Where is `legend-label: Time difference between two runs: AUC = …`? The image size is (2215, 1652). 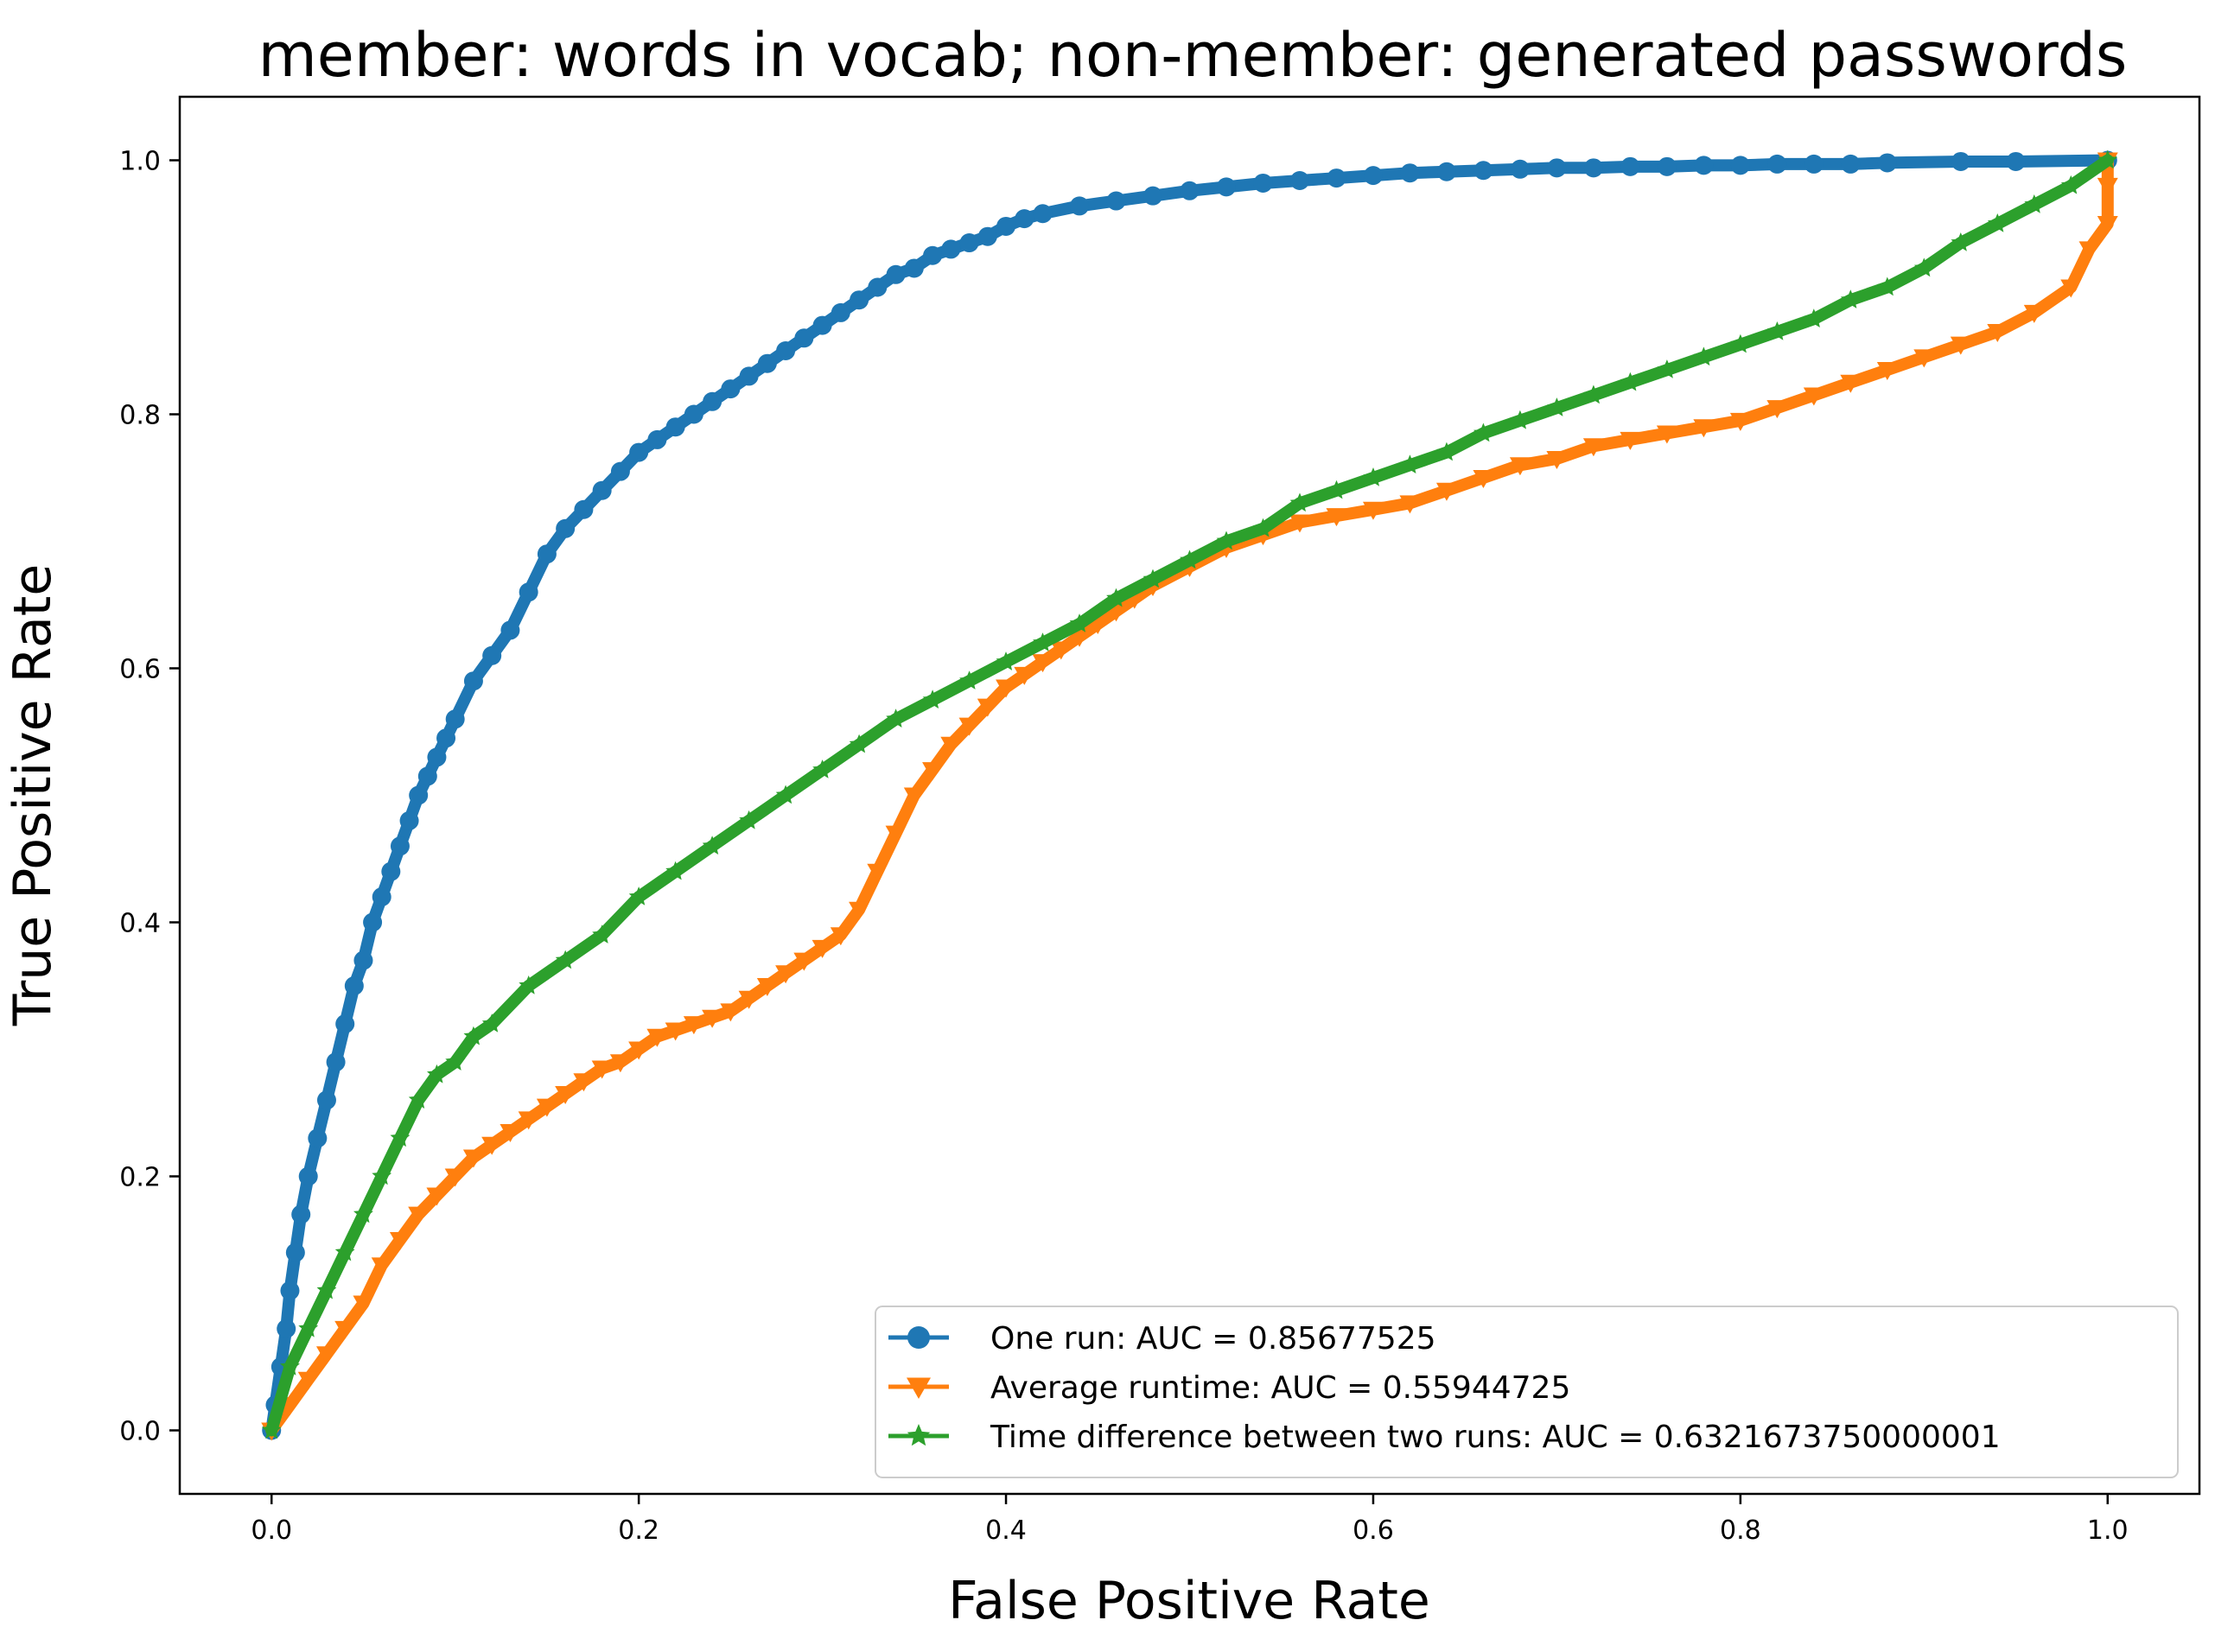 legend-label: Time difference between two runs: AUC = … is located at coordinates (1495, 1438).